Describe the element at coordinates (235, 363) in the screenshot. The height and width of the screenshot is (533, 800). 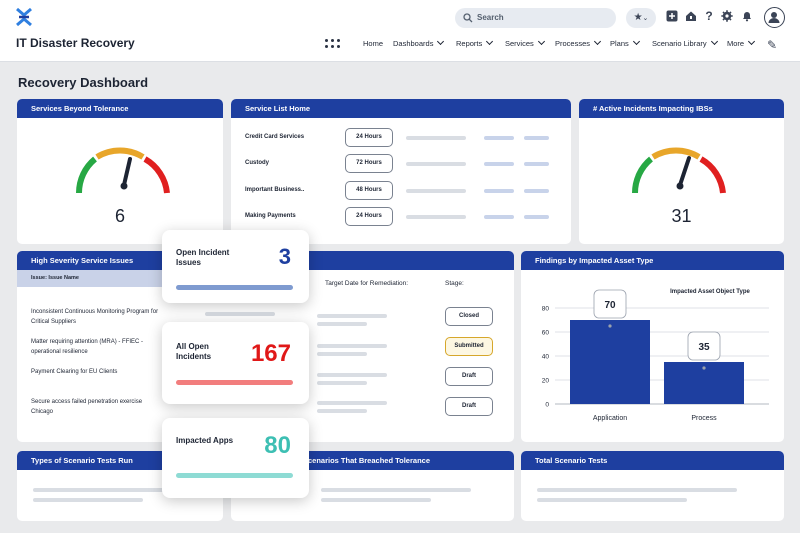
I see `kpi-all-open-incidents: All Open Incidents 167` at that location.